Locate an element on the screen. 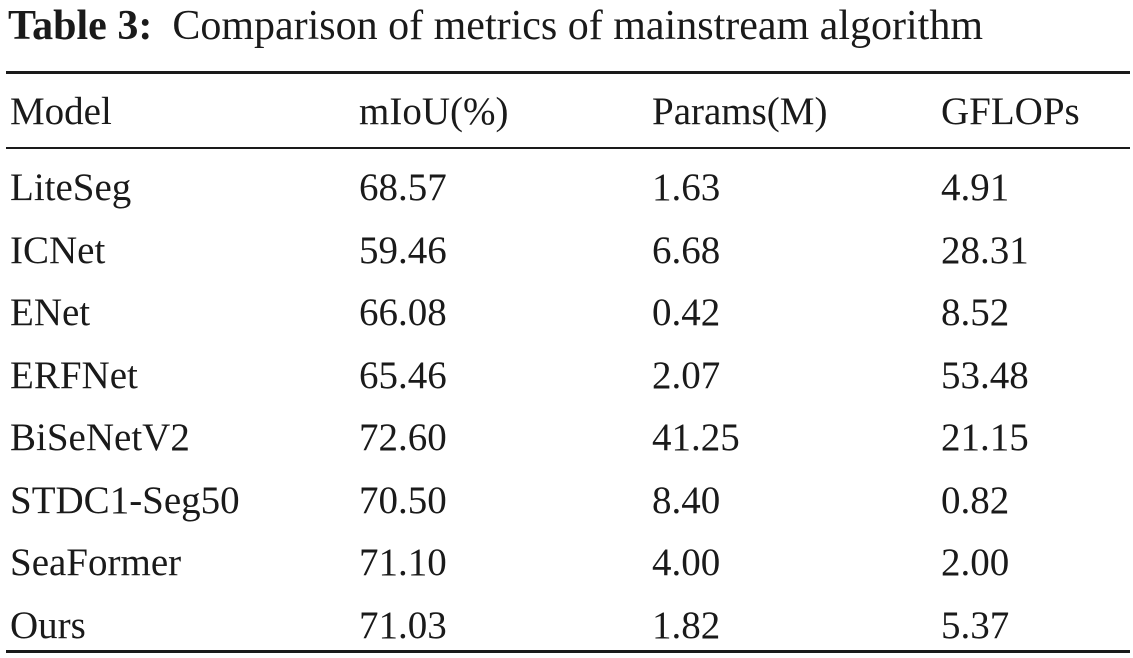  cell-gflops: 21.15 is located at coordinates (985, 437).